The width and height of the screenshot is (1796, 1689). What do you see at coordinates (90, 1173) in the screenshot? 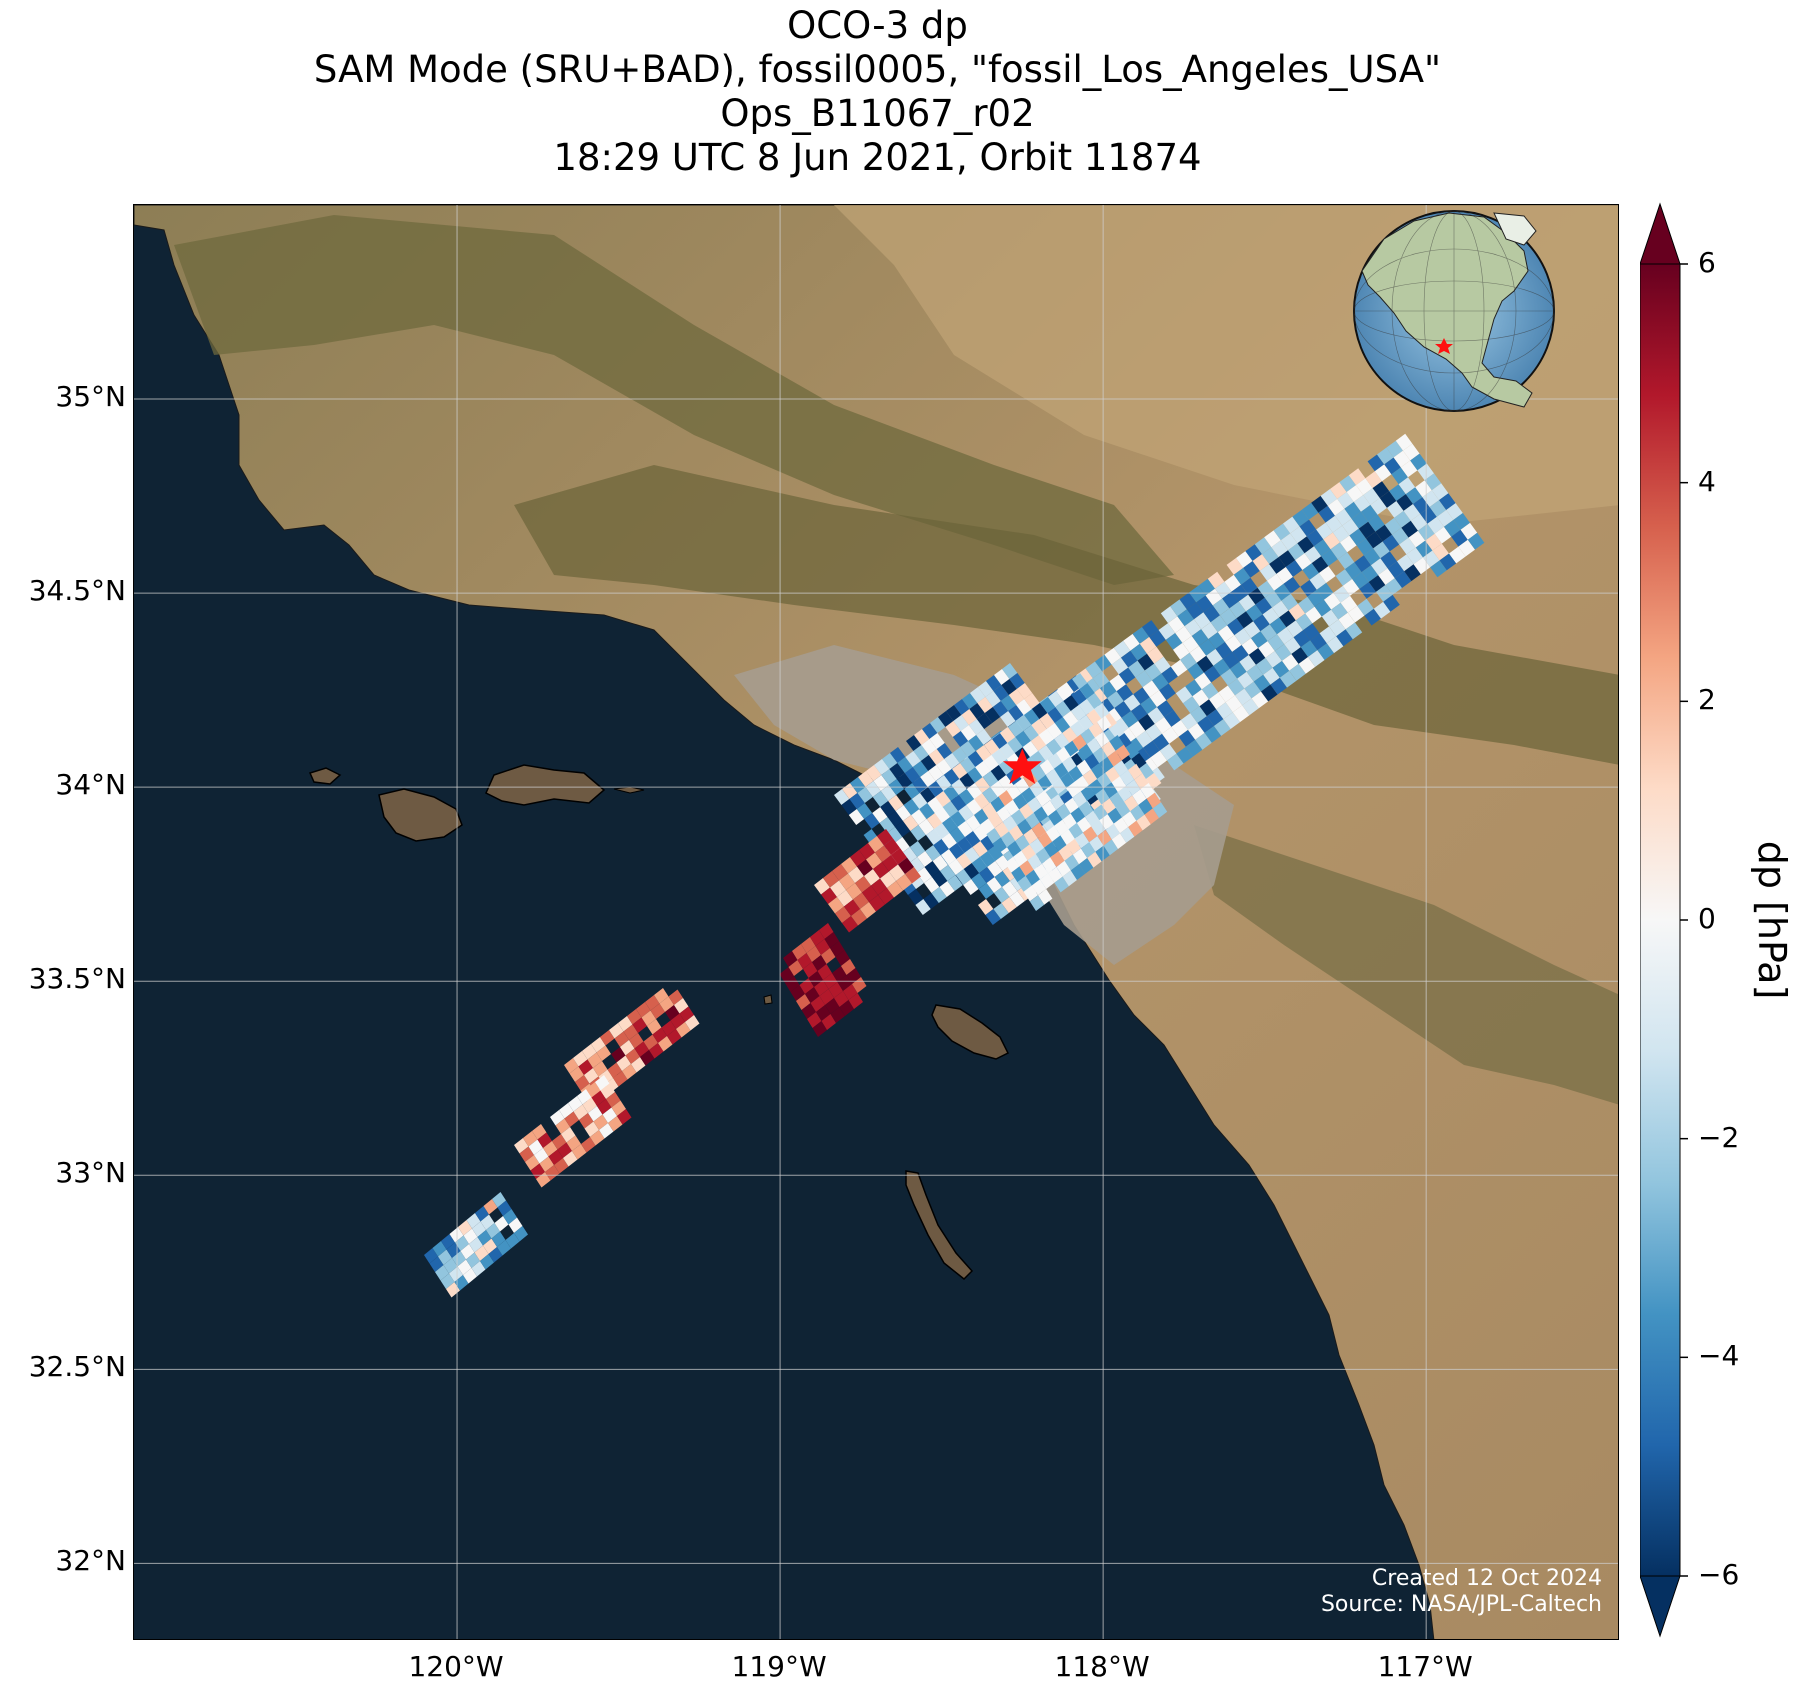
I see `latitude-tick-label: 33°N` at bounding box center [90, 1173].